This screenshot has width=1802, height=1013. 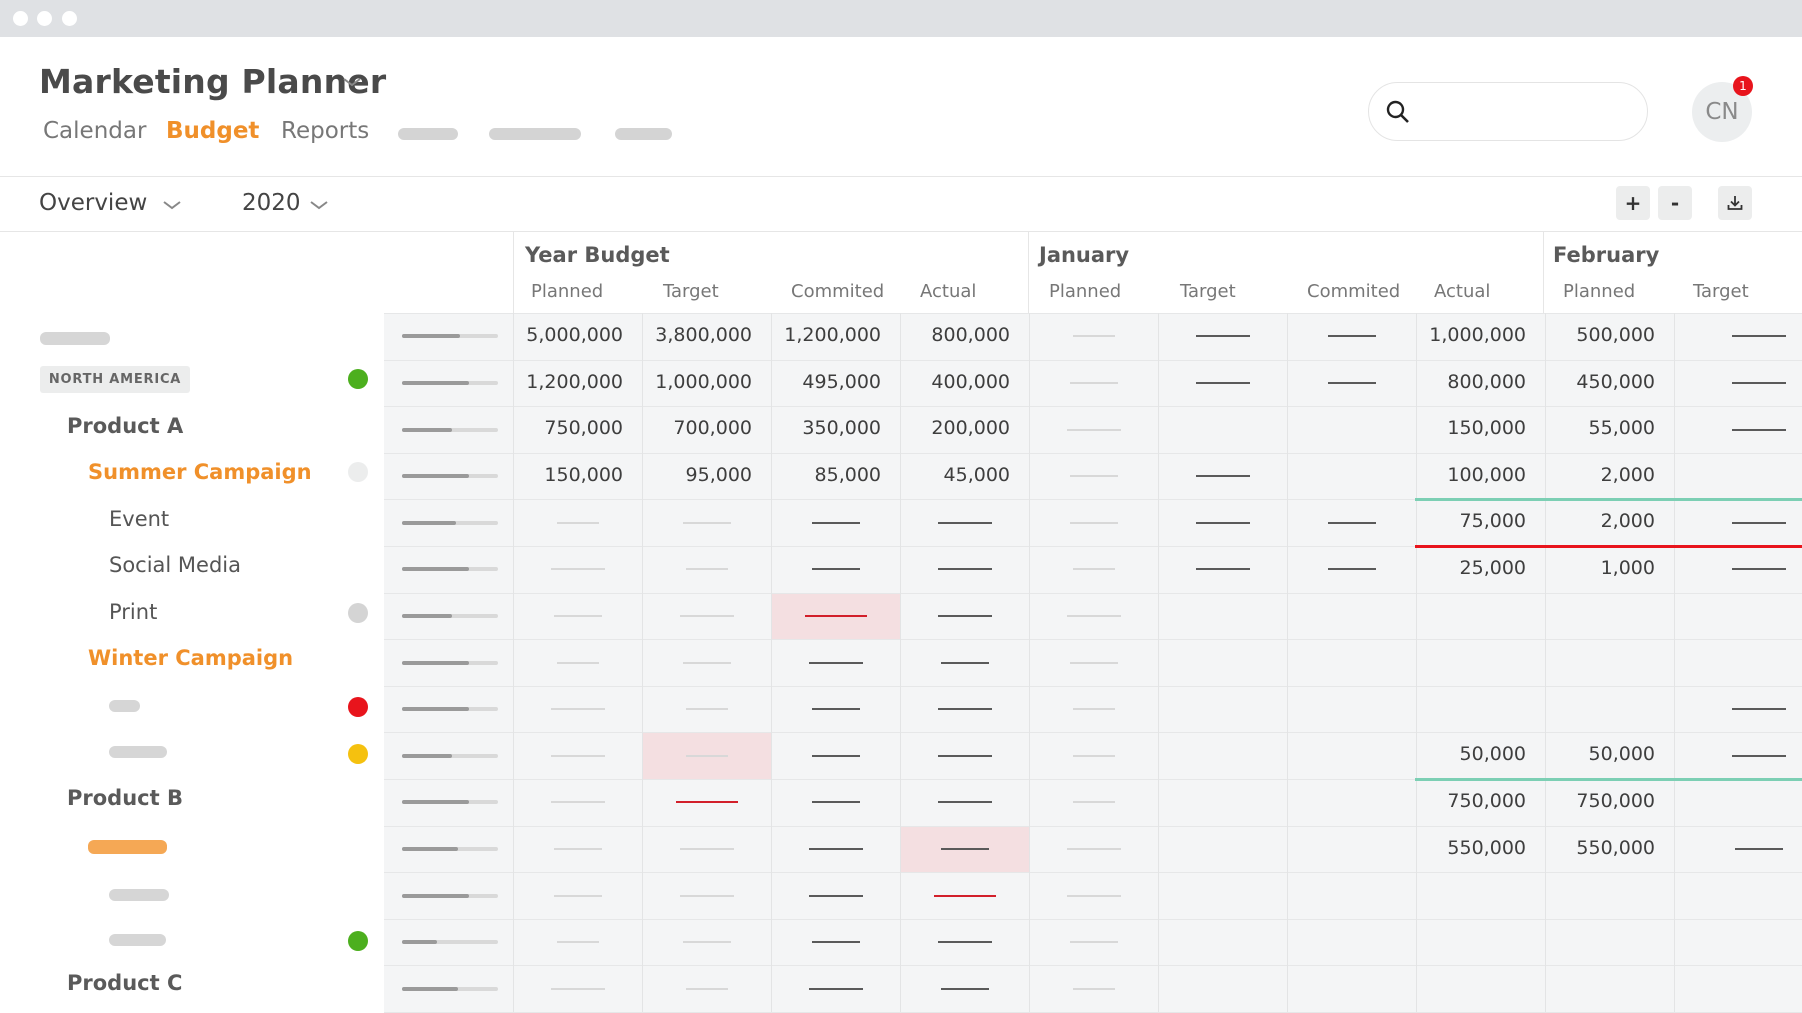 I want to click on row-label-winter-campaign: Winter Campaign, so click(x=191, y=658).